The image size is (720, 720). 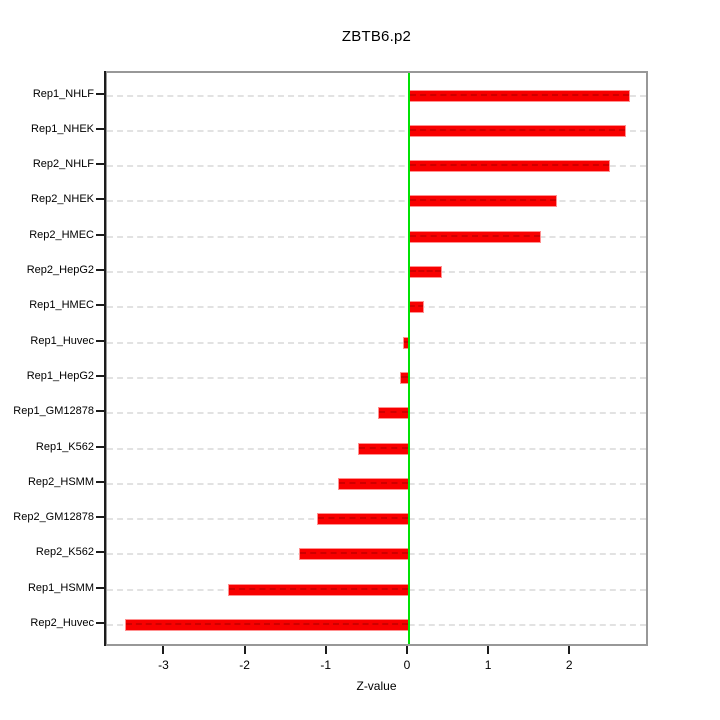 I want to click on y-axis-label-Rep1_Huvec: Rep1_Huvec, so click(x=62, y=340).